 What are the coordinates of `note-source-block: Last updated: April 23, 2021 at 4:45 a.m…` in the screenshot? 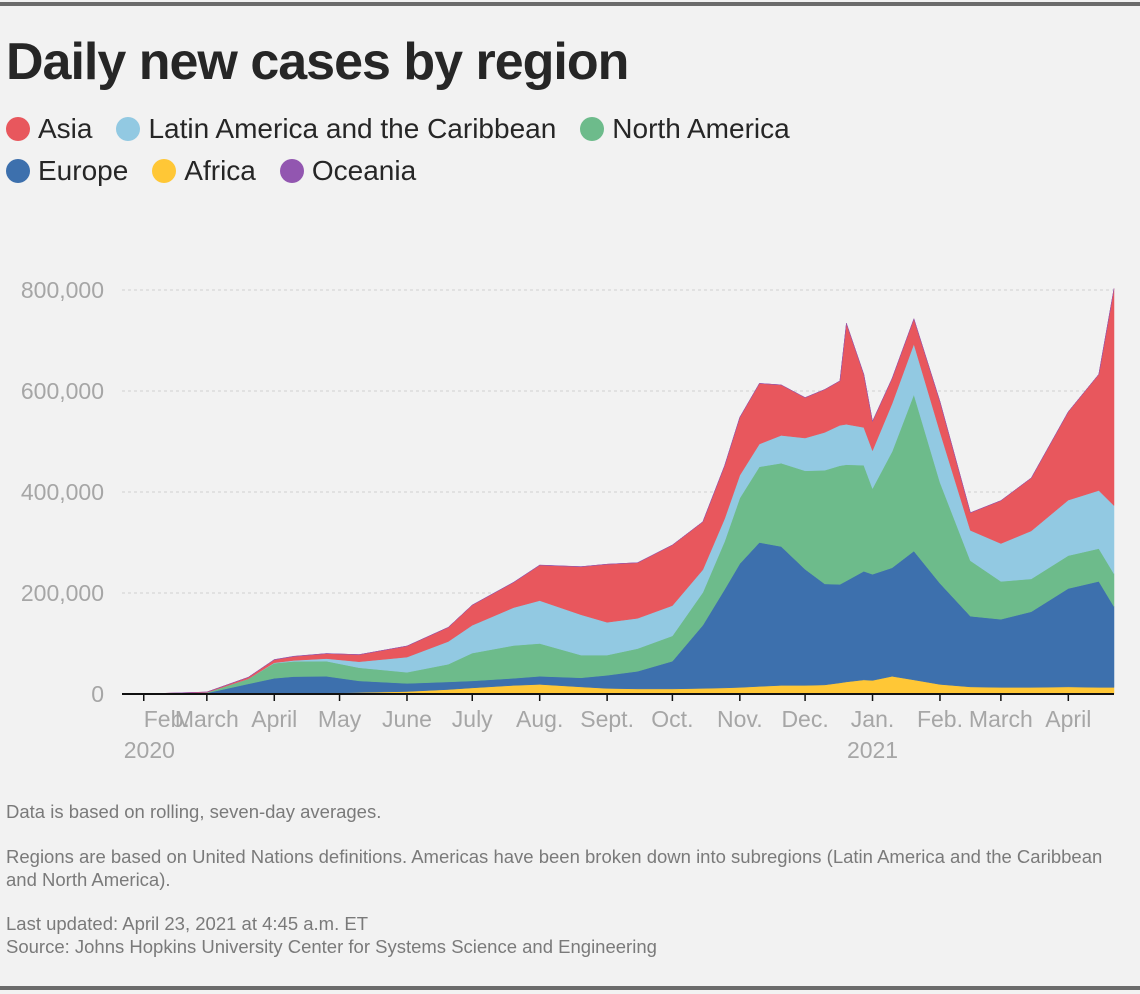 It's located at (566, 935).